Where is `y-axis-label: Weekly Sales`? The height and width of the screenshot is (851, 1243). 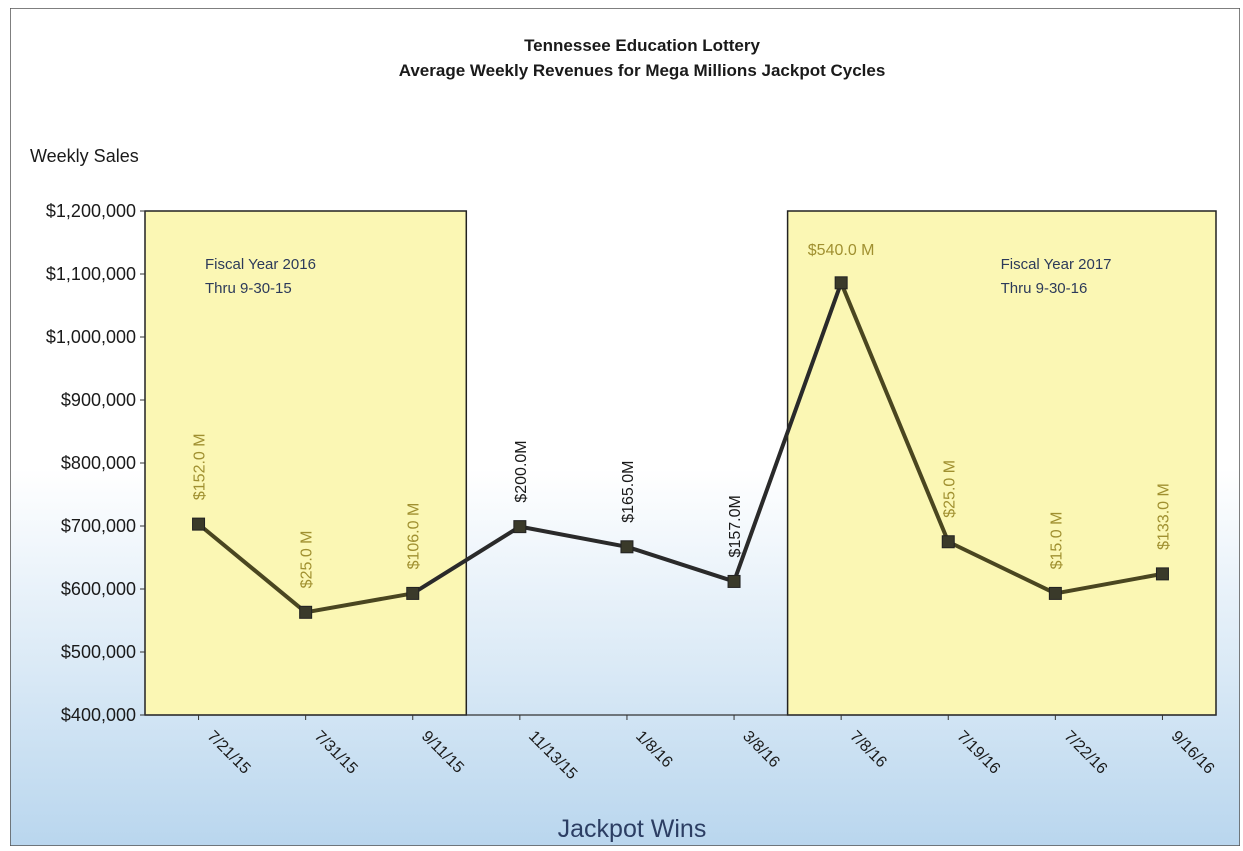 y-axis-label: Weekly Sales is located at coordinates (84, 156).